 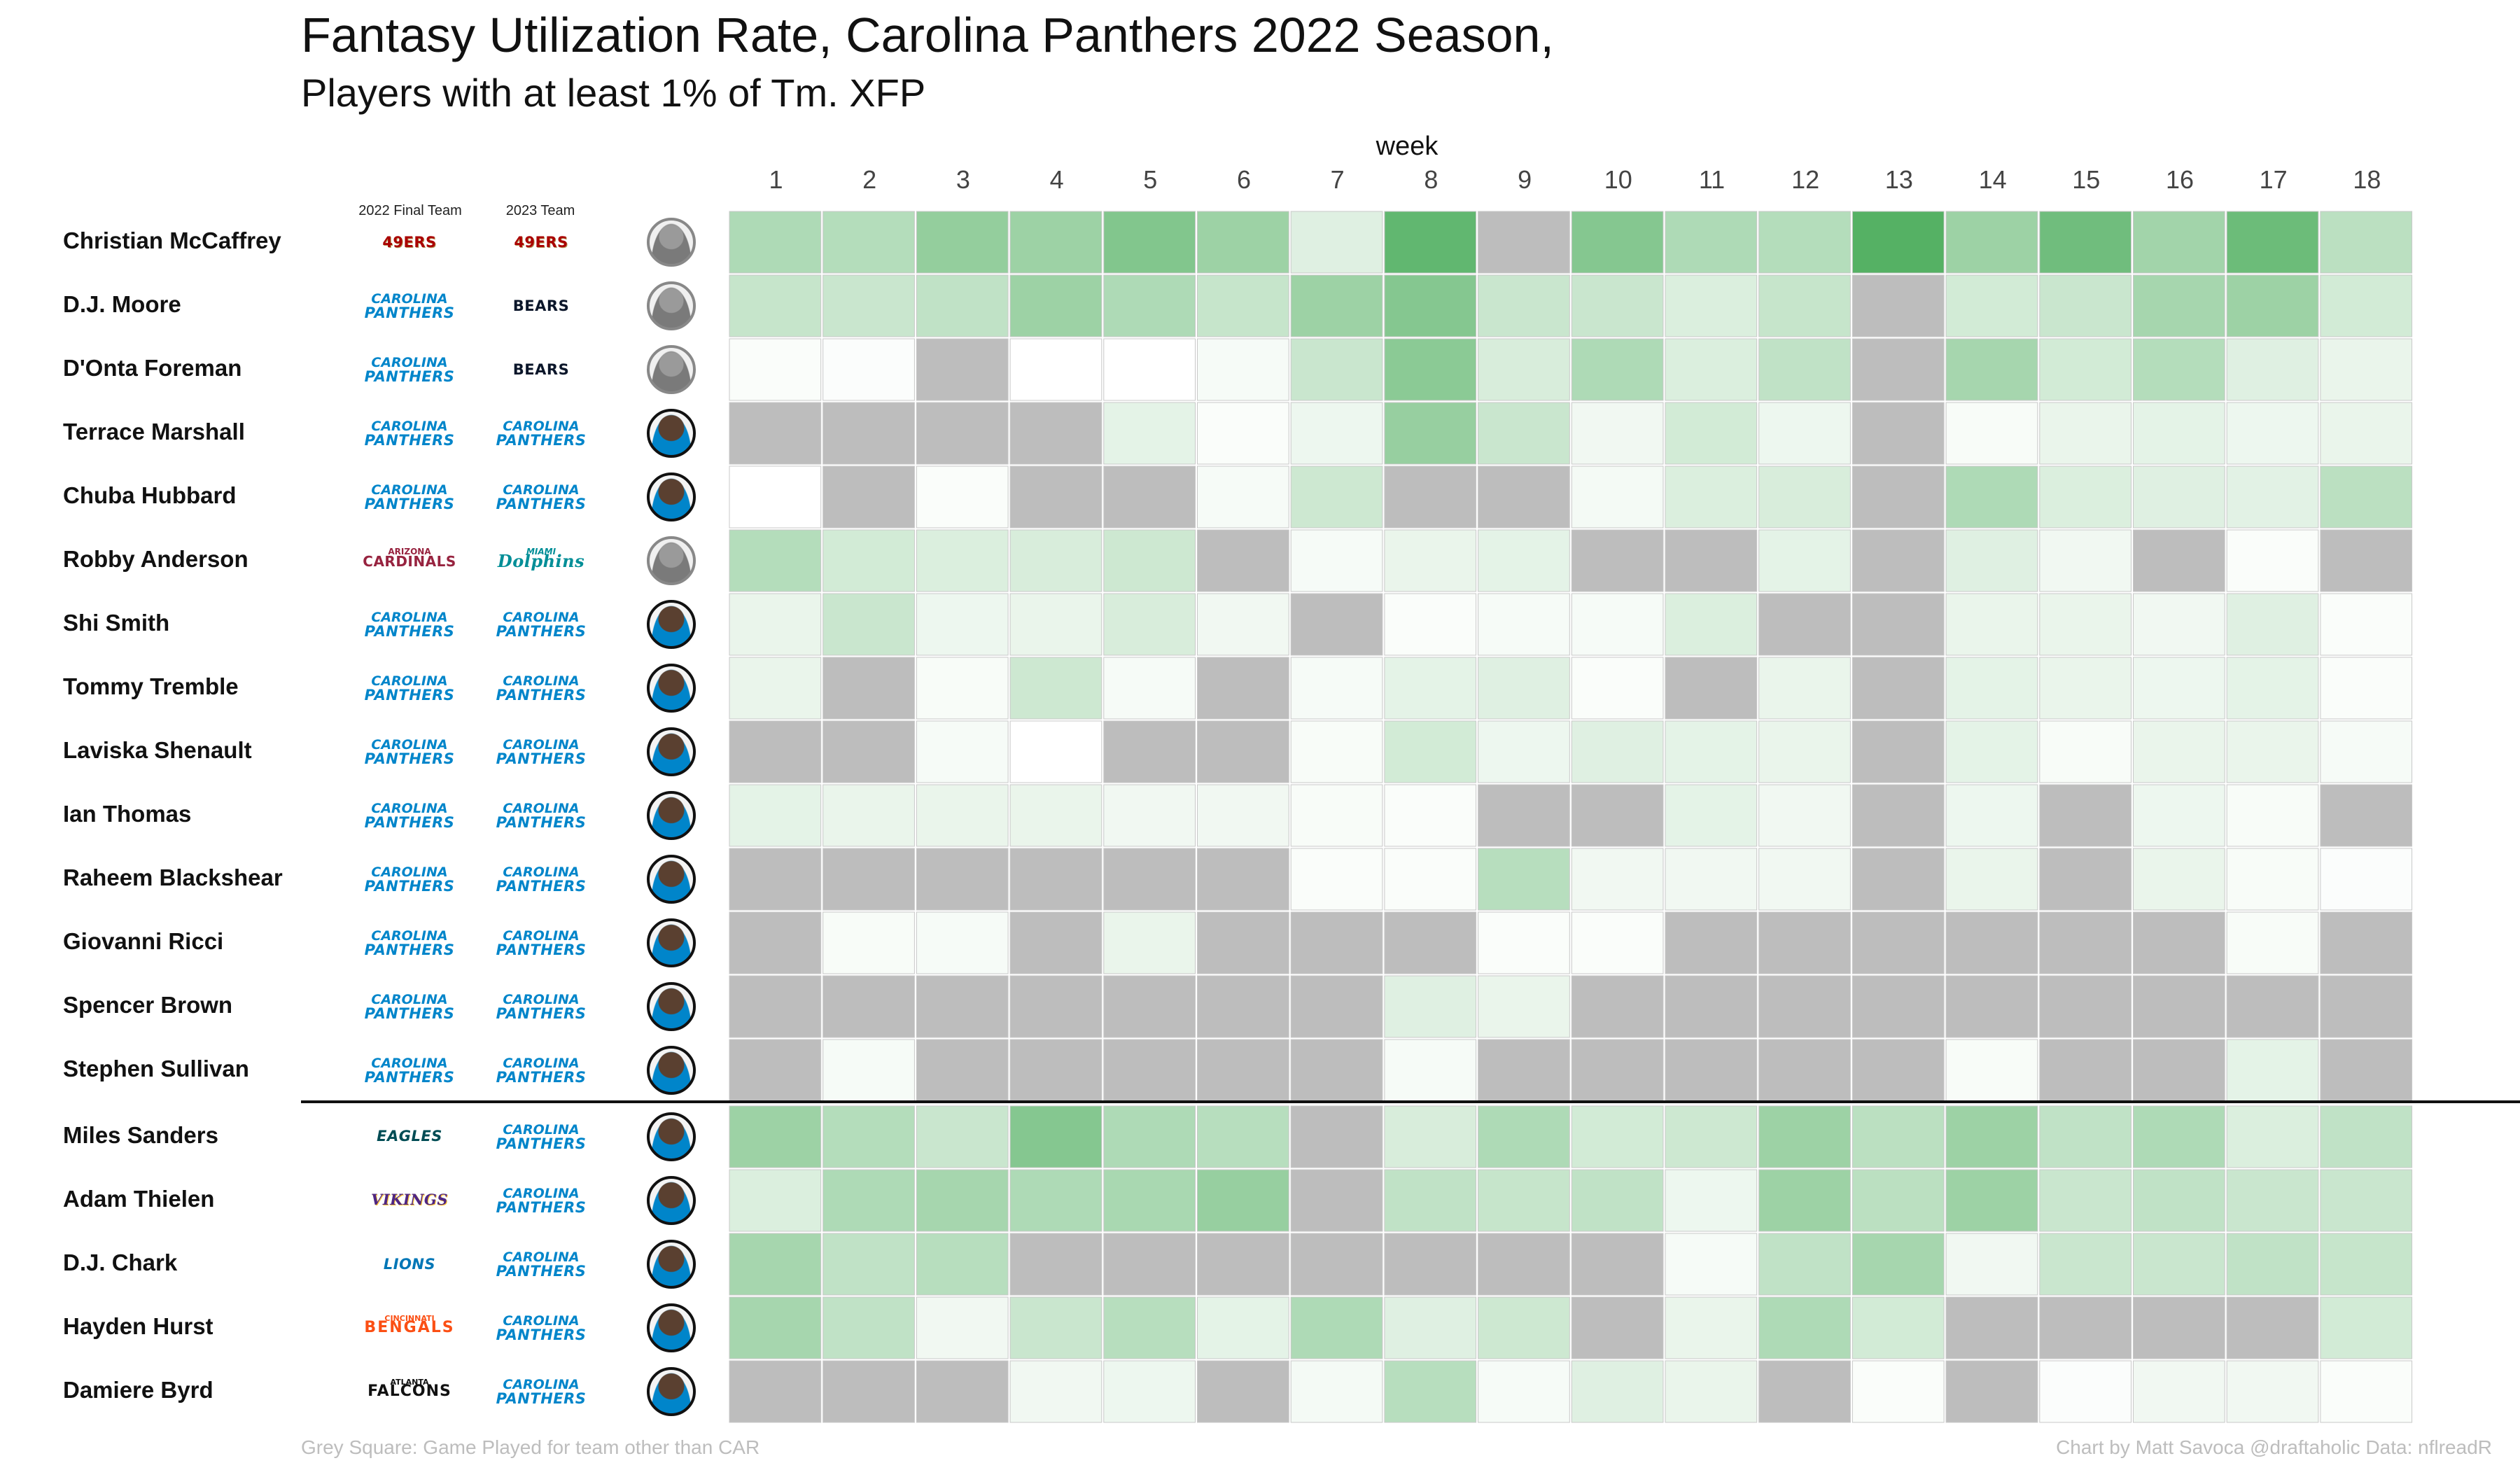 I want to click on week-tick-17: 17, so click(x=2273, y=179).